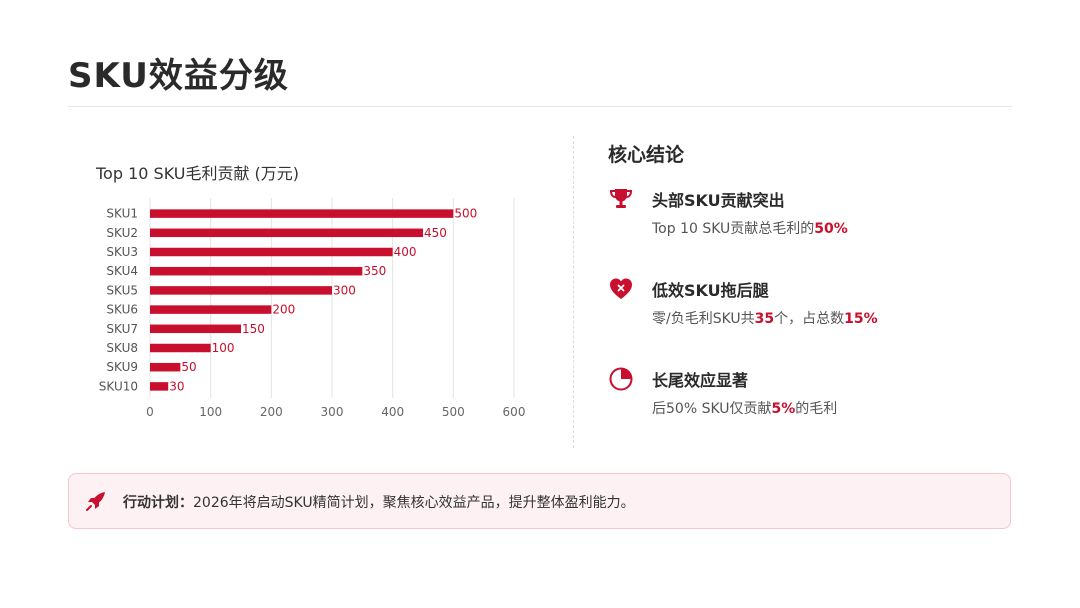 Image resolution: width=1080 pixels, height=608 pixels. I want to click on y-tick-label: SKU6, so click(122, 310).